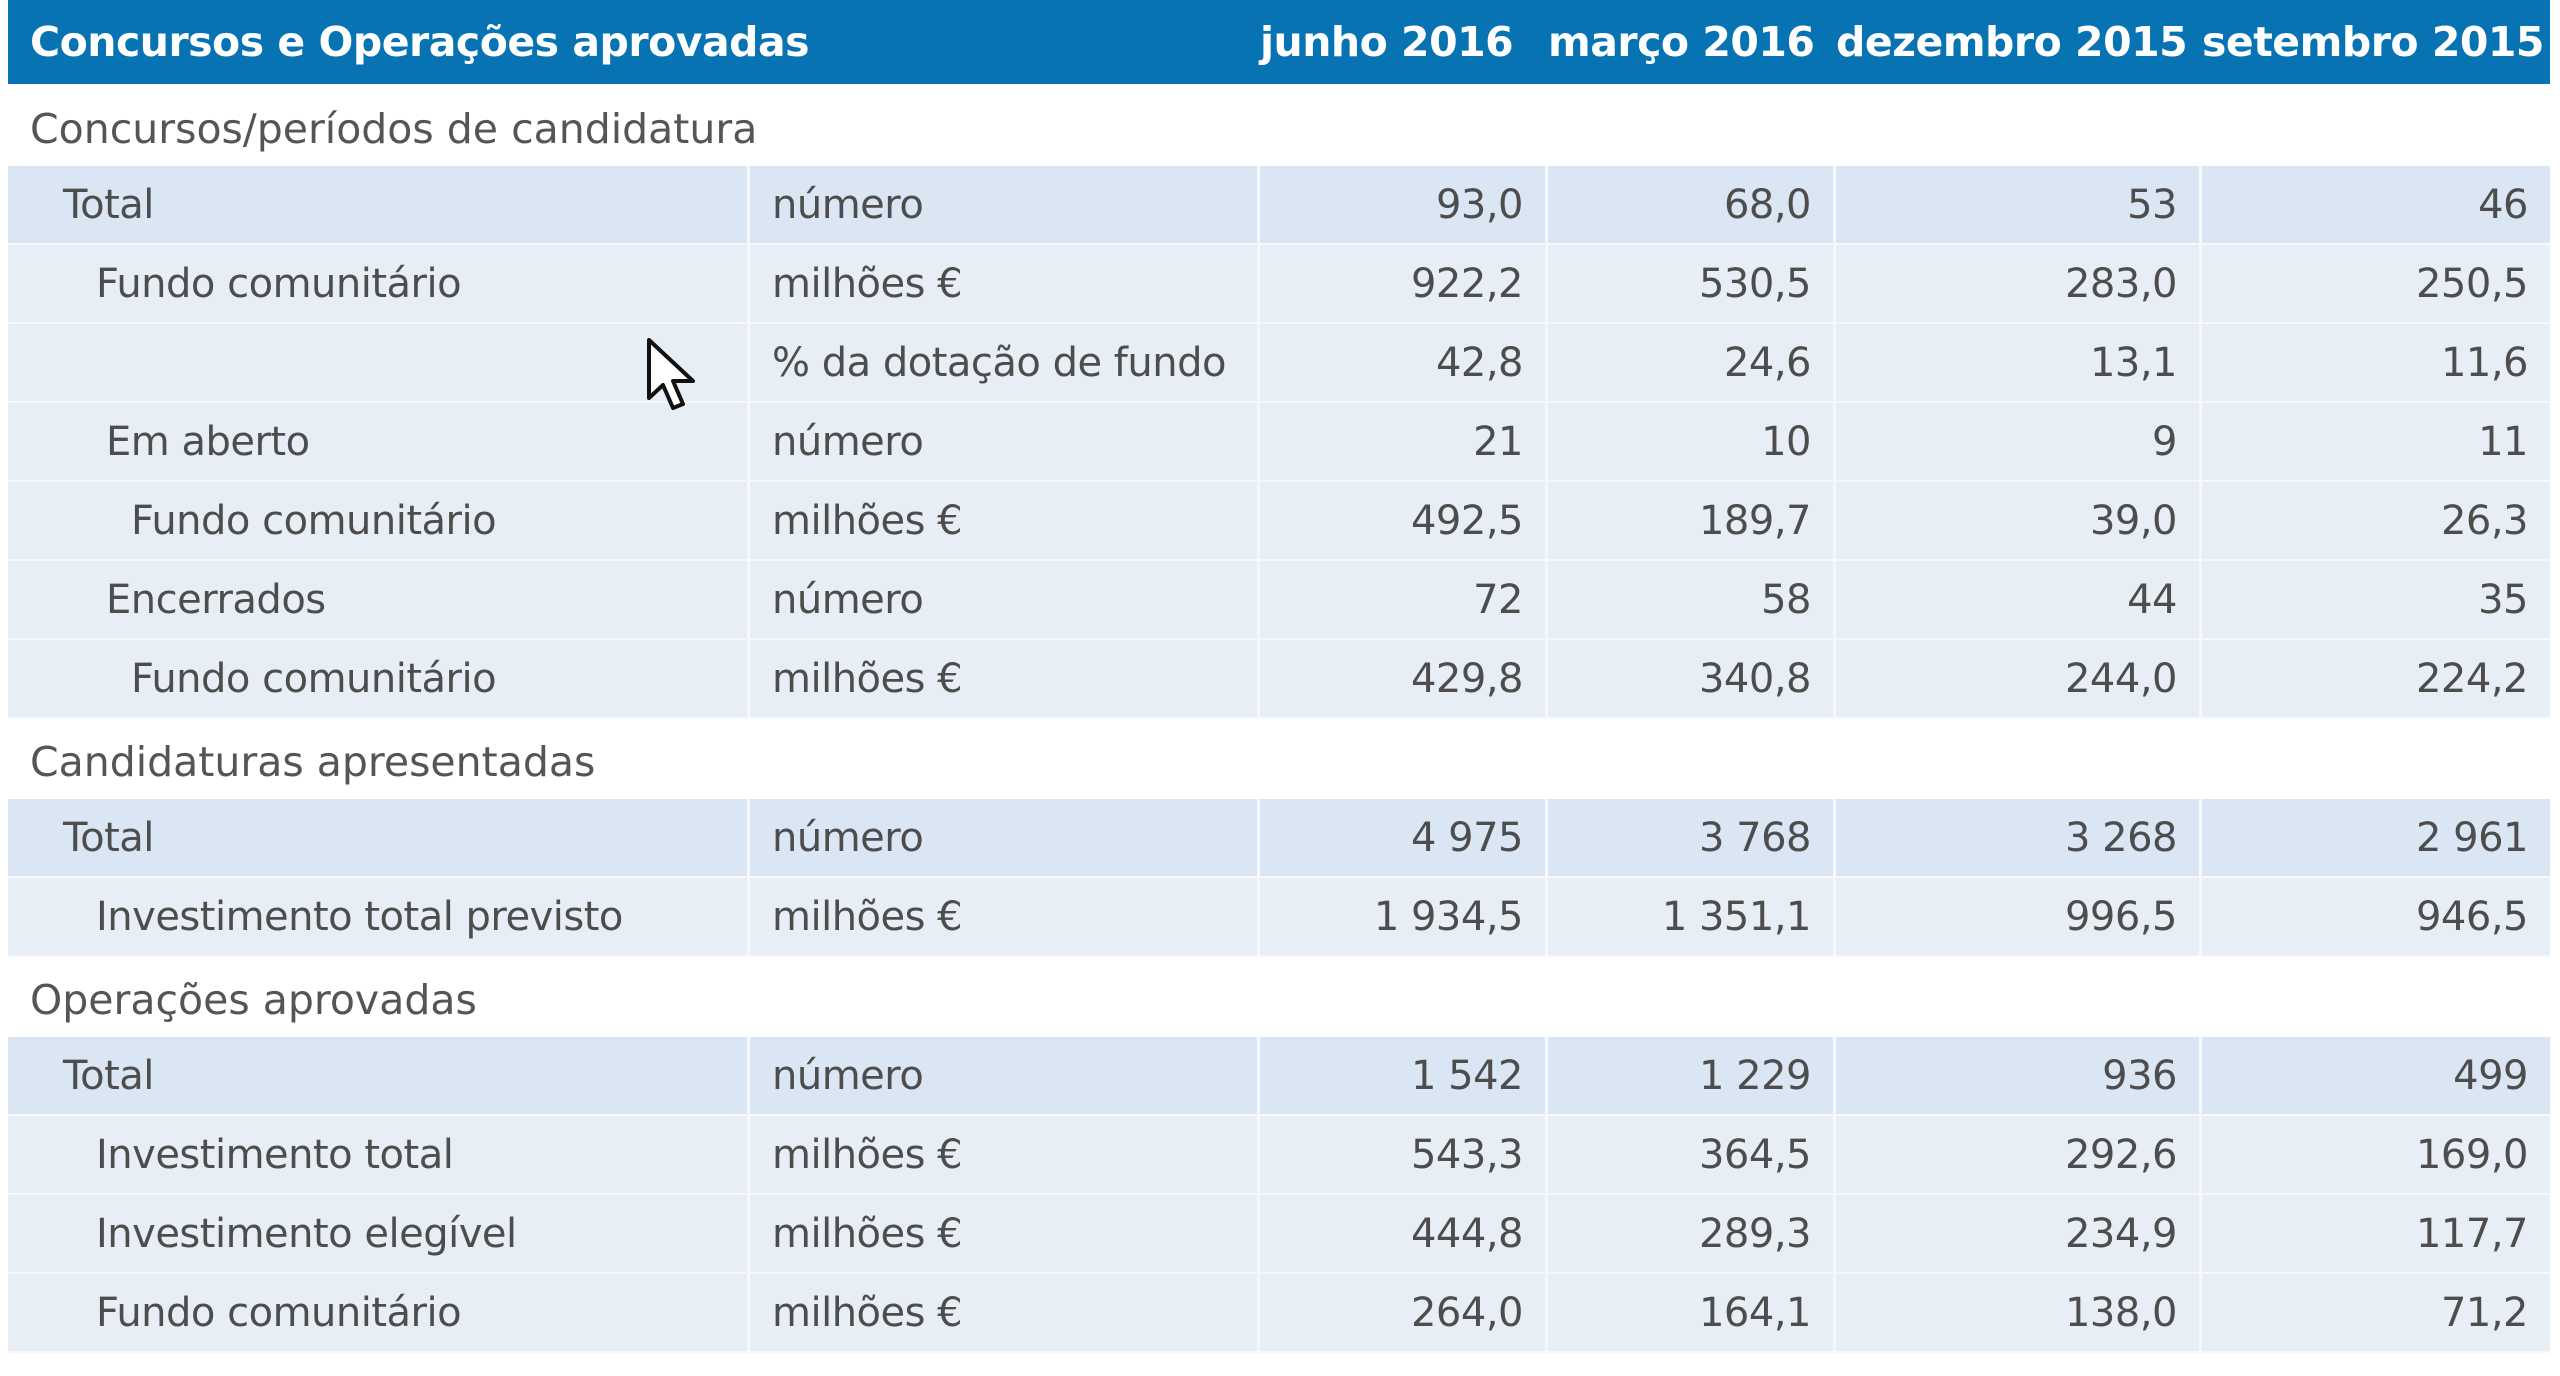 The width and height of the screenshot is (2560, 1376). I want to click on value-cell: 1 351,1, so click(1692, 917).